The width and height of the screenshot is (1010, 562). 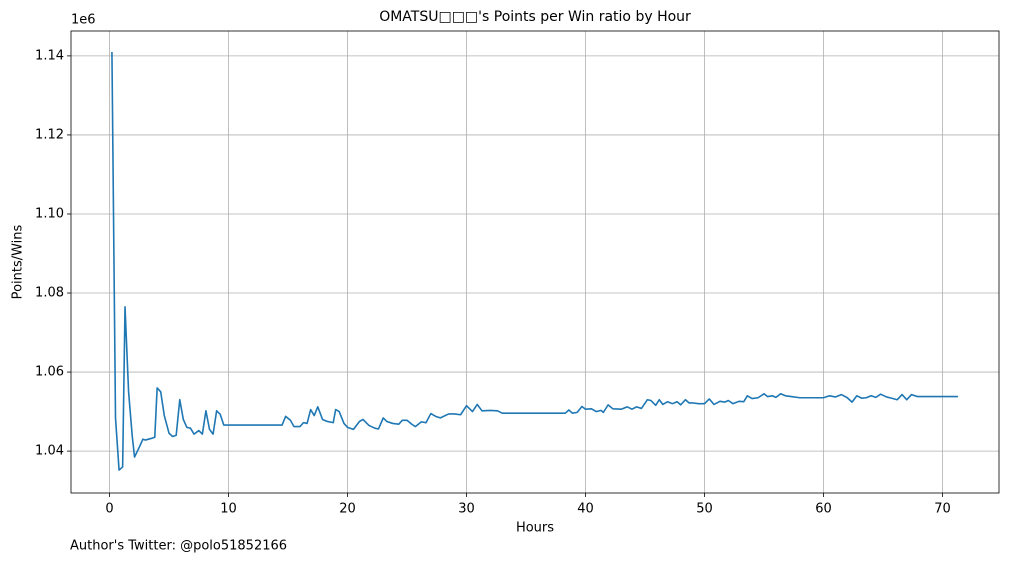 I want to click on y-tick-label: 1.14, so click(x=49, y=55).